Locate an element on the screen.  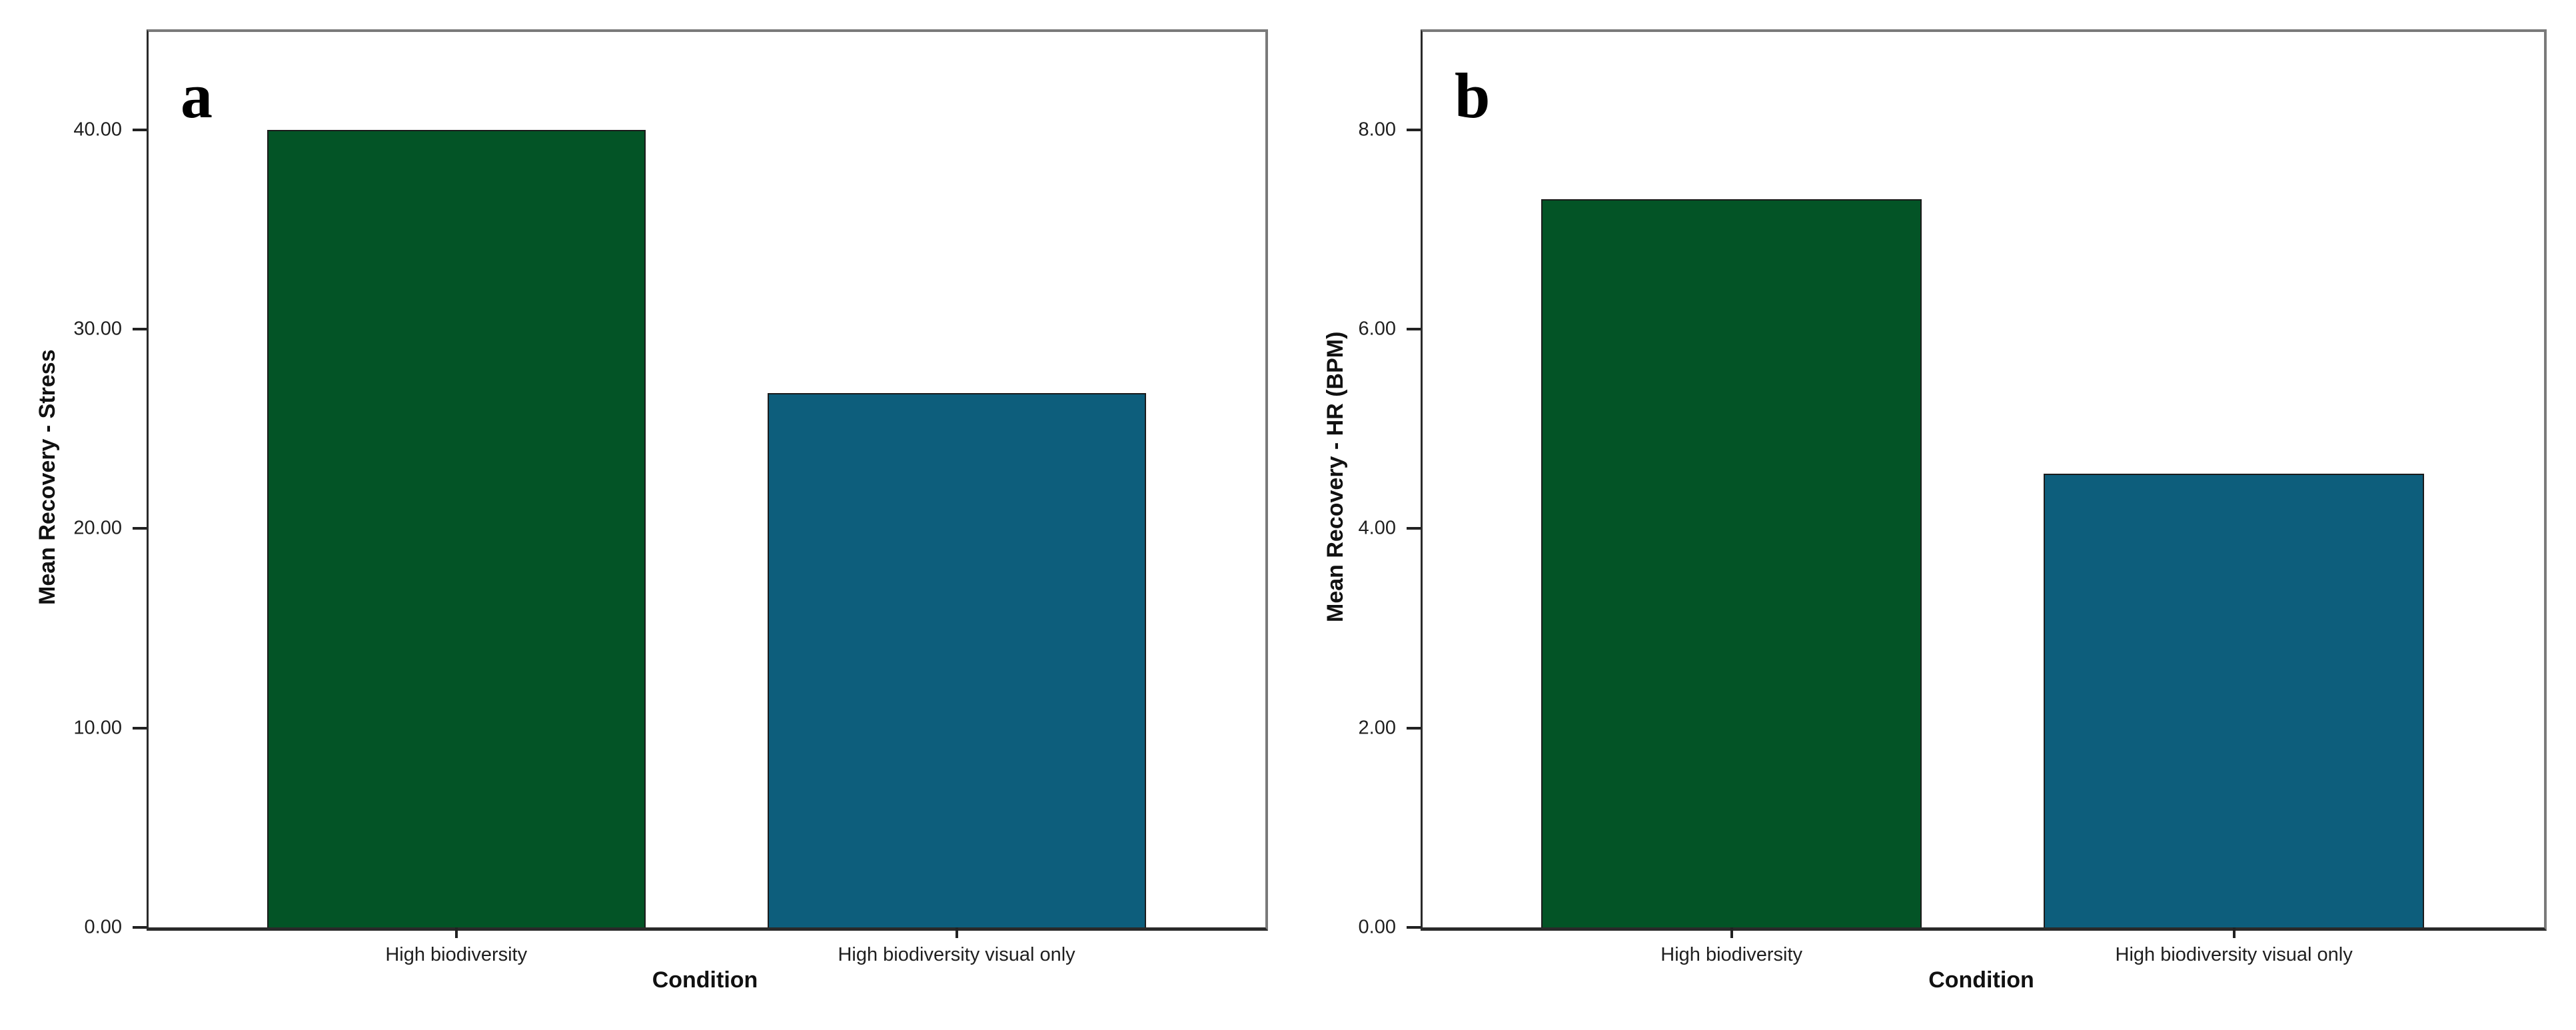
x-axis-title-a: Condition is located at coordinates (705, 980).